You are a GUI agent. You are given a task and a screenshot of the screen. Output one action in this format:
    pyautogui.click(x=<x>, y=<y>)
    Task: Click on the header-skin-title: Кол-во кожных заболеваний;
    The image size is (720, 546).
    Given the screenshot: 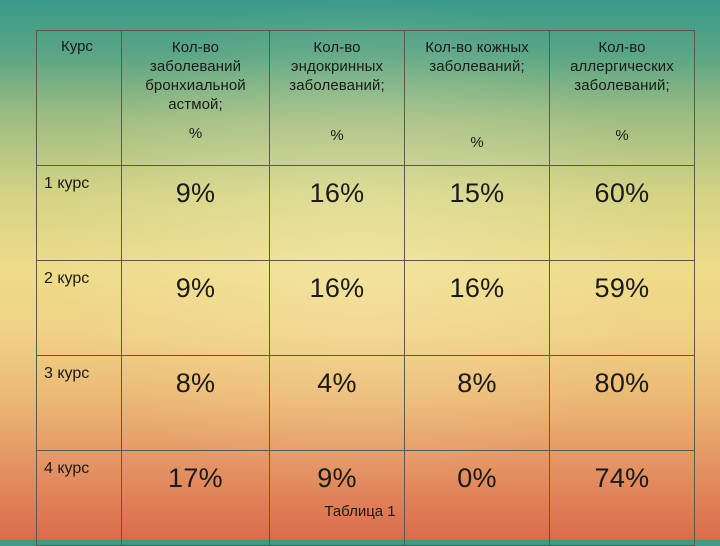 What is the action you would take?
    pyautogui.click(x=477, y=57)
    